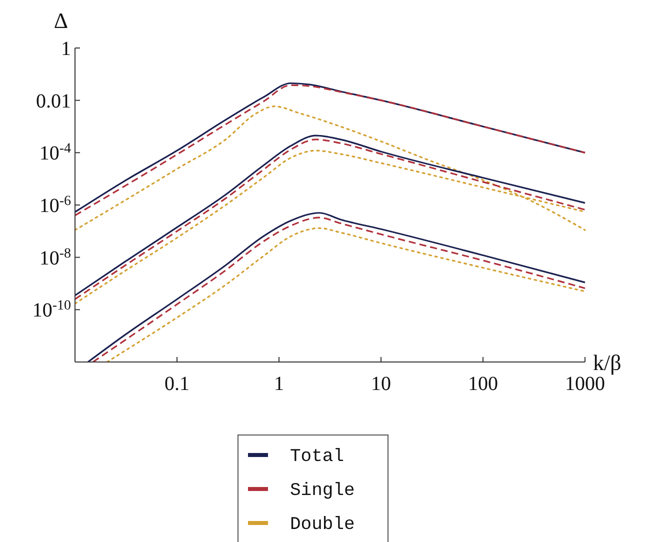 The width and height of the screenshot is (665, 542). Describe the element at coordinates (55, 258) in the screenshot. I see `y-tick-label: 10$^{-8}$` at that location.